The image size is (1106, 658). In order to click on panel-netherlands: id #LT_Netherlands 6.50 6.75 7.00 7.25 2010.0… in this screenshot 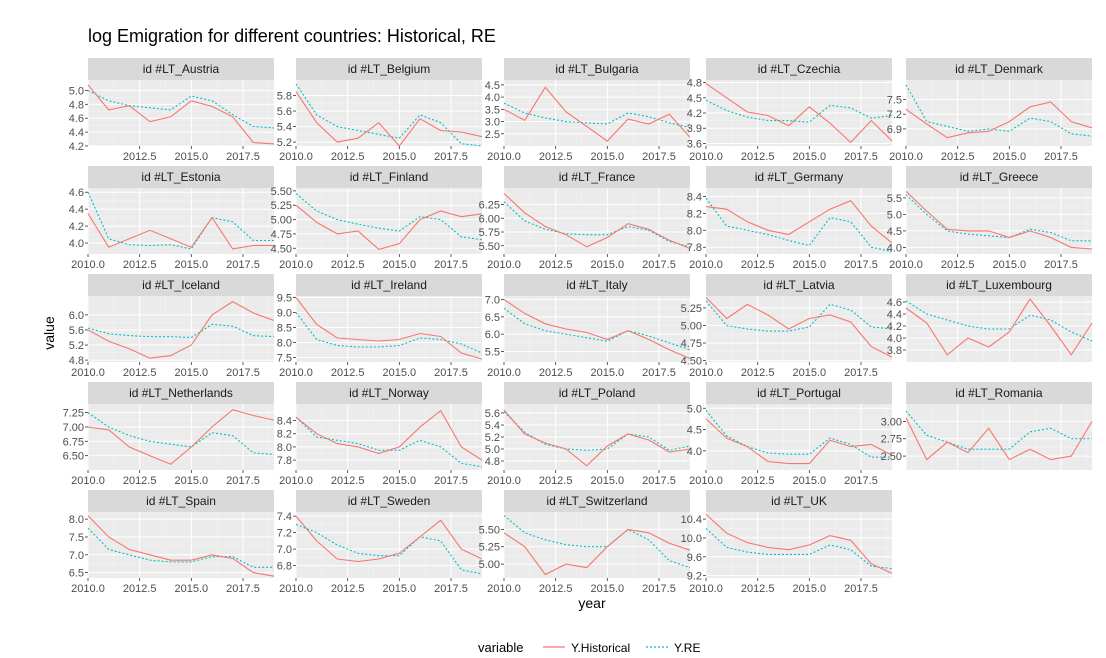, I will do `click(169, 434)`.